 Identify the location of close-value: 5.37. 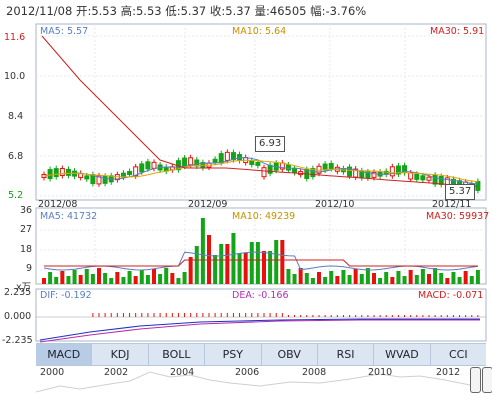
(238, 11).